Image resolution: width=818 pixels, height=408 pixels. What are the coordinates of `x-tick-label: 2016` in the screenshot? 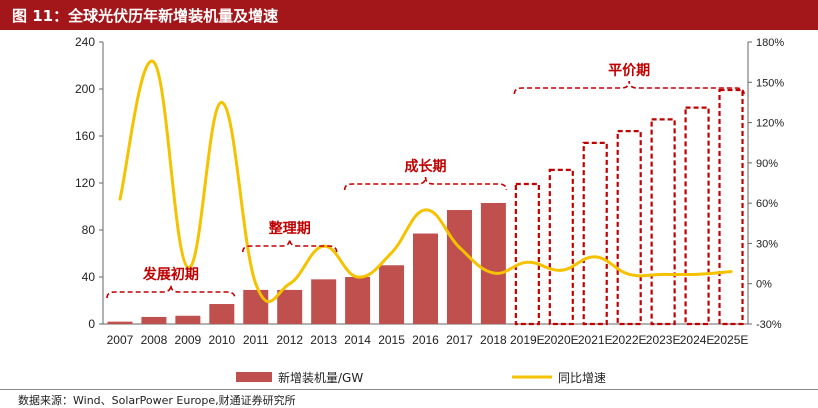 It's located at (425, 340).